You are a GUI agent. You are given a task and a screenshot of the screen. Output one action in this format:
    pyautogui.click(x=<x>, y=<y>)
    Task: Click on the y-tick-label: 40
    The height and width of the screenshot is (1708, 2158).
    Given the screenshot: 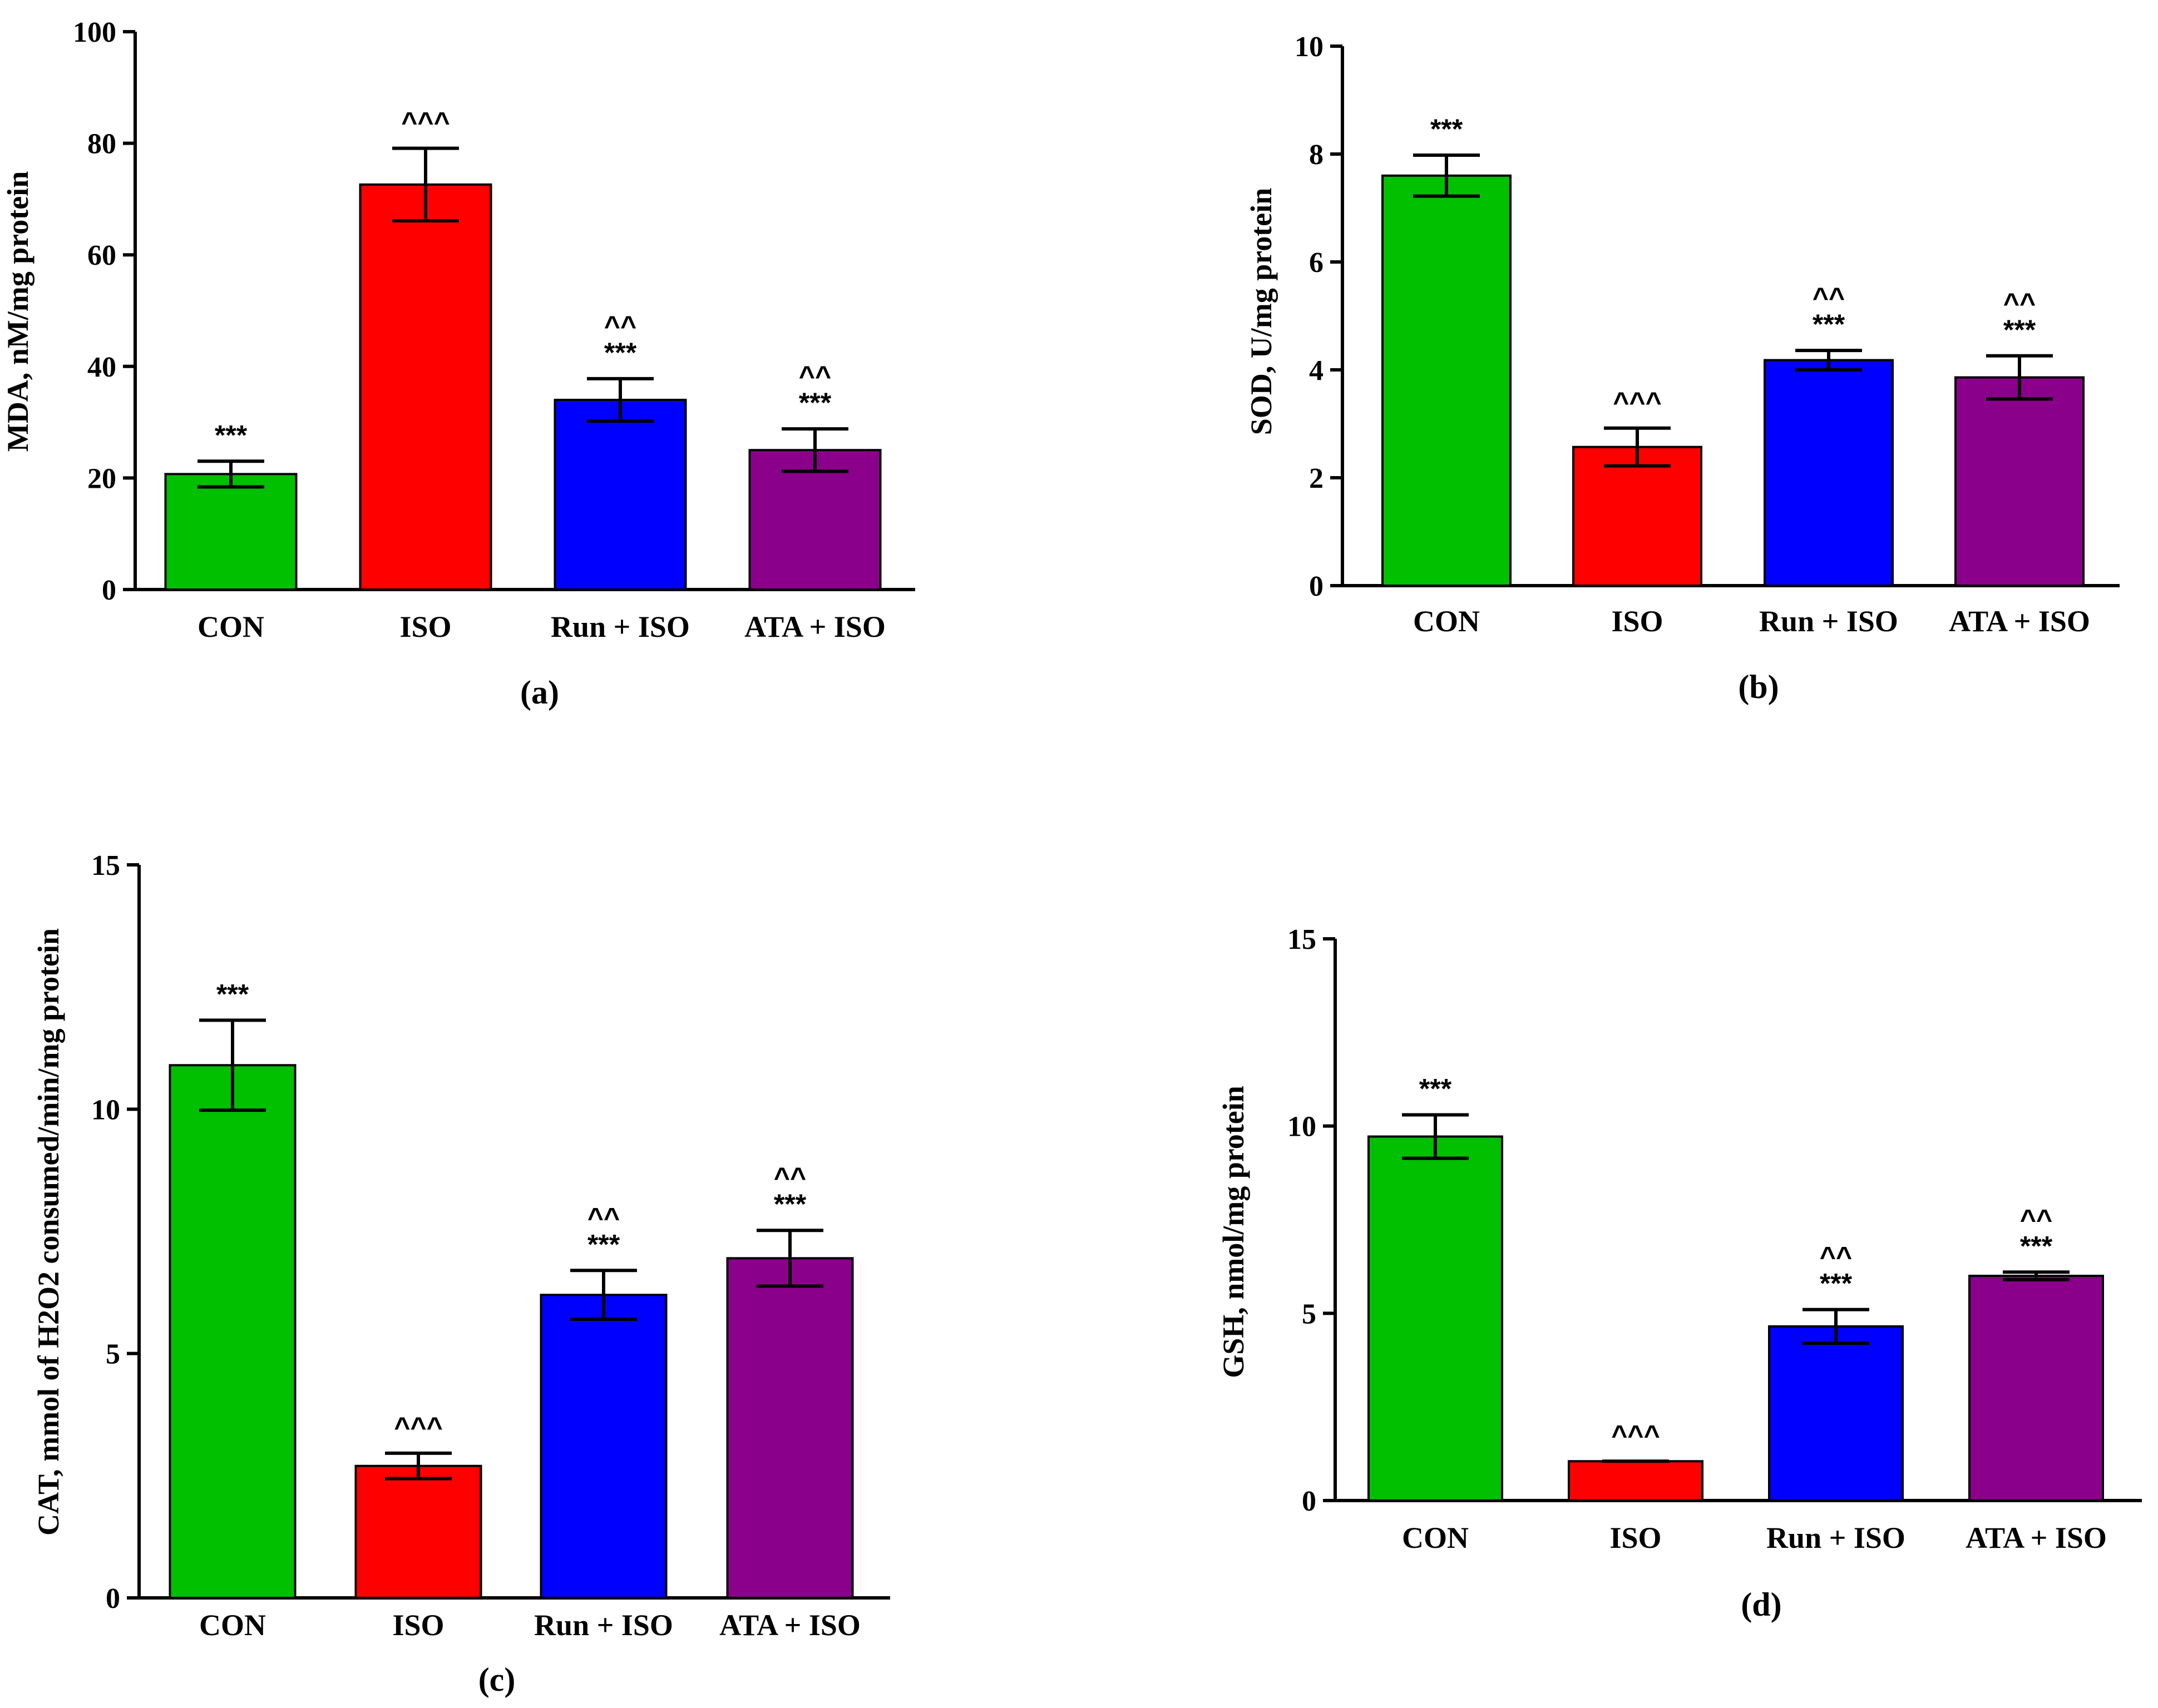 What is the action you would take?
    pyautogui.click(x=101, y=367)
    